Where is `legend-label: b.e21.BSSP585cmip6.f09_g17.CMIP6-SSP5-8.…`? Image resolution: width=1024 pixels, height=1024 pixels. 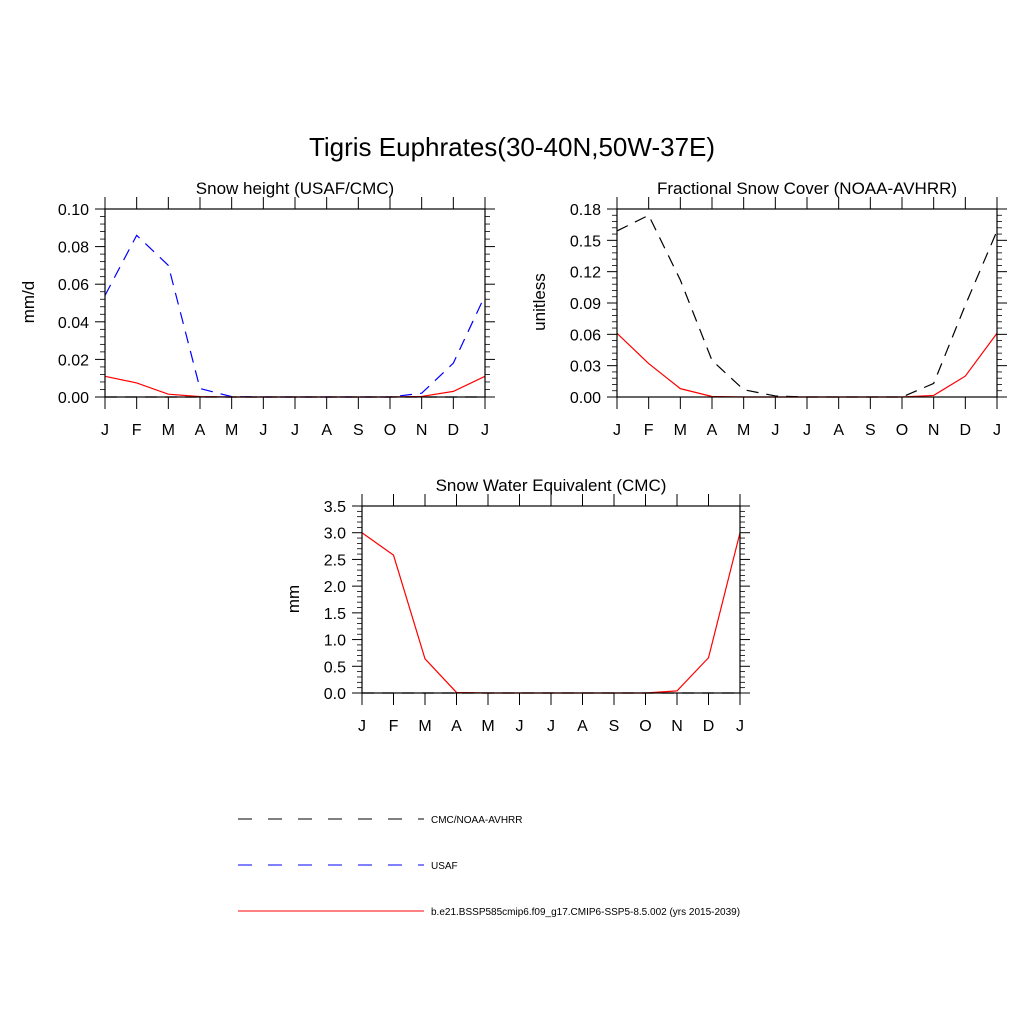
legend-label: b.e21.BSSP585cmip6.f09_g17.CMIP6-SSP5-8.… is located at coordinates (585, 912).